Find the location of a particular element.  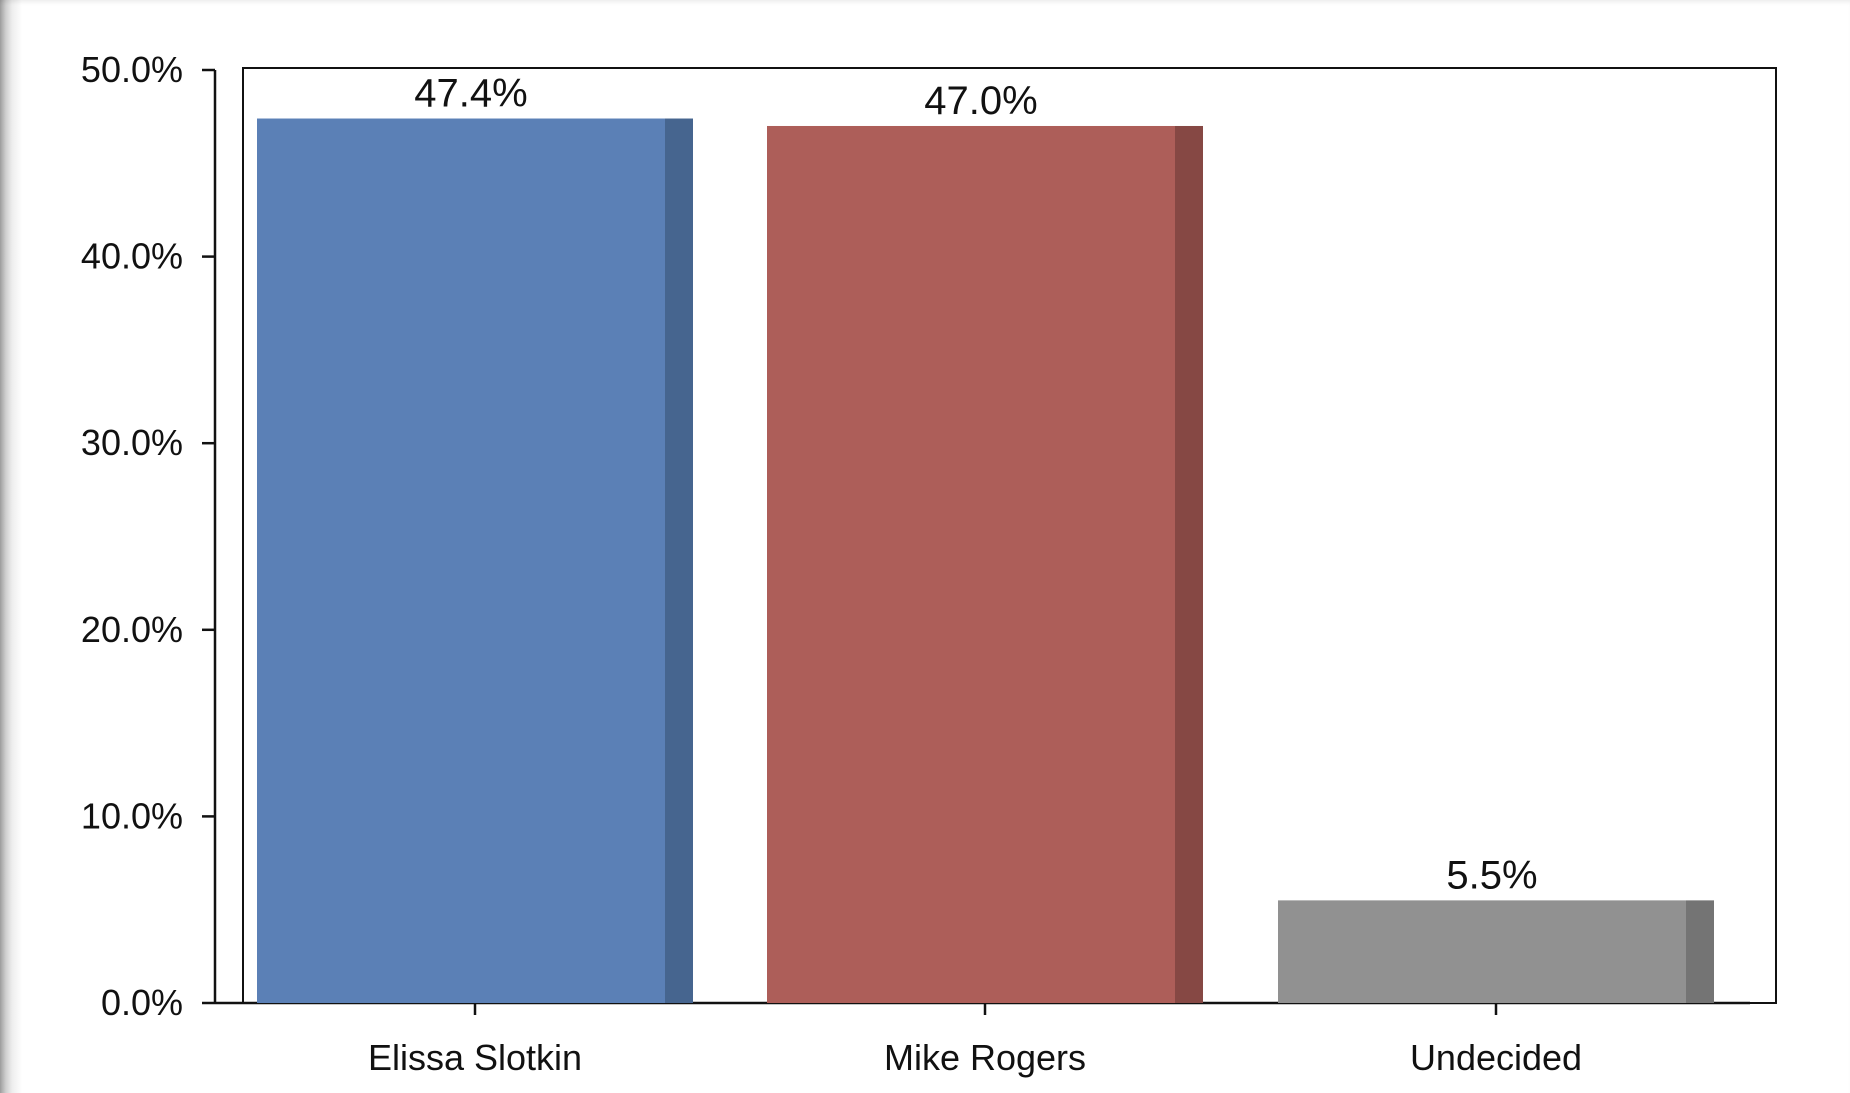

x-tick-label: Mike Rogers is located at coordinates (985, 1057).